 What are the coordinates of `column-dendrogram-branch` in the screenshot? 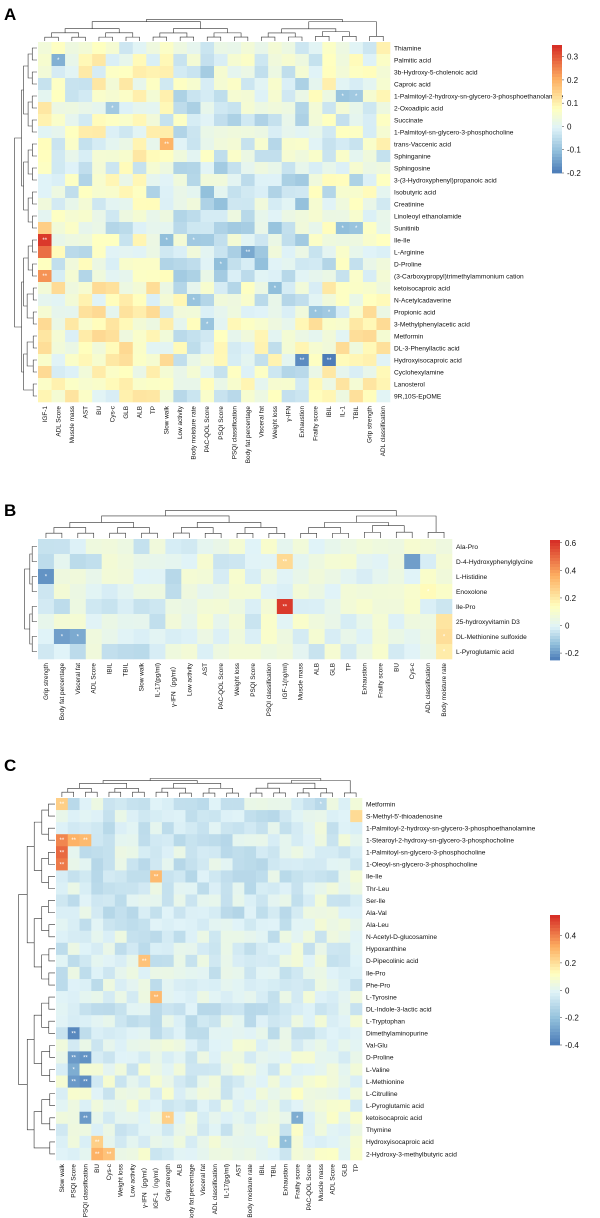 It's located at (295, 38).